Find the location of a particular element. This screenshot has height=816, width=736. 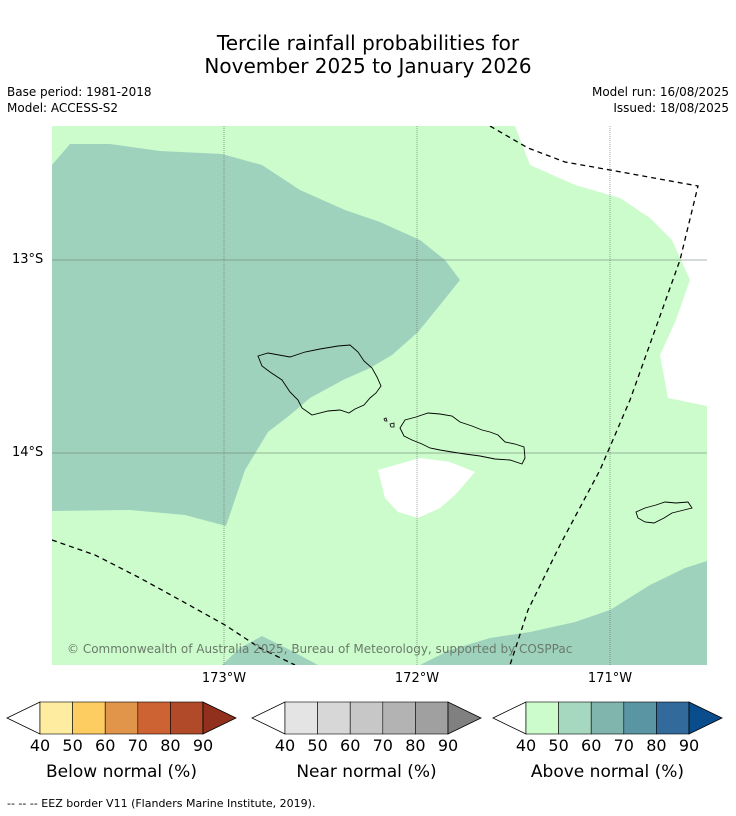

below-legend-arrow-low is located at coordinates (23, 718).